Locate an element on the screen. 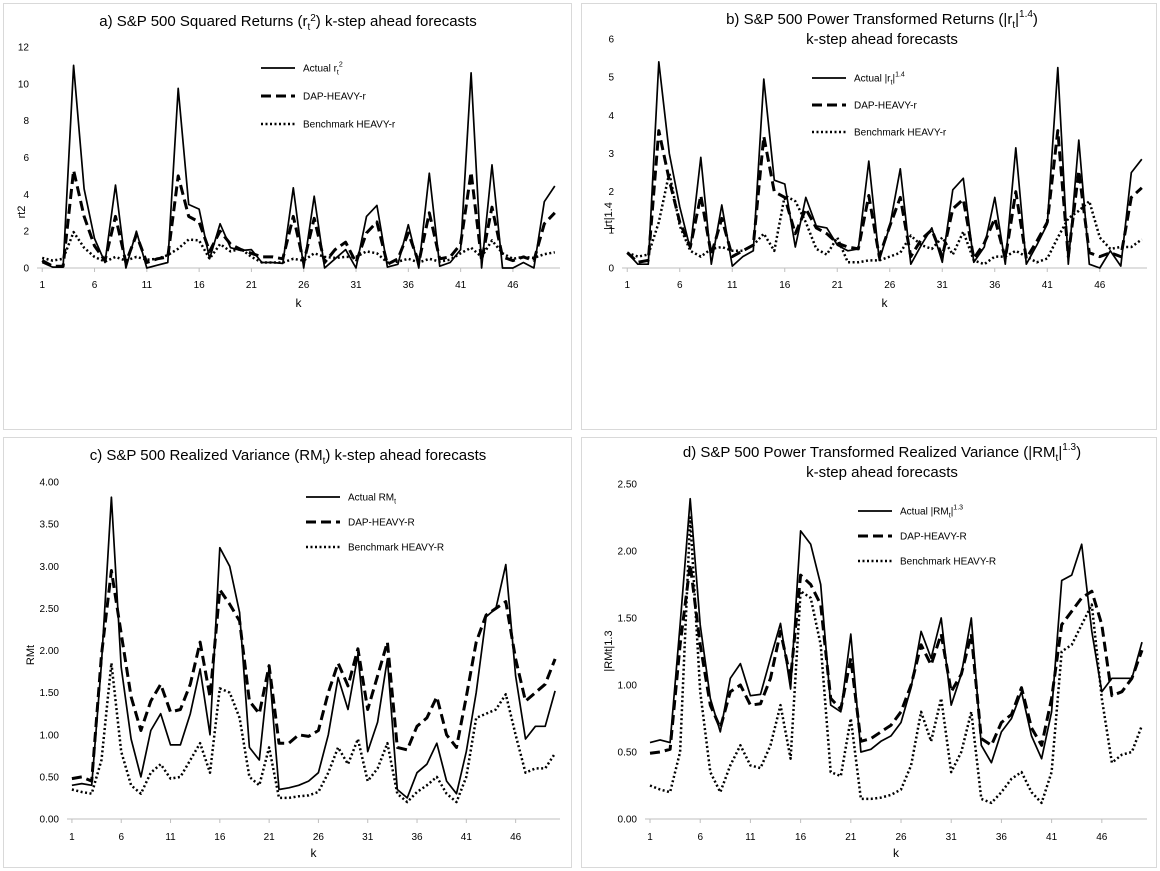  legend-label: Actual RMt is located at coordinates (372, 499).